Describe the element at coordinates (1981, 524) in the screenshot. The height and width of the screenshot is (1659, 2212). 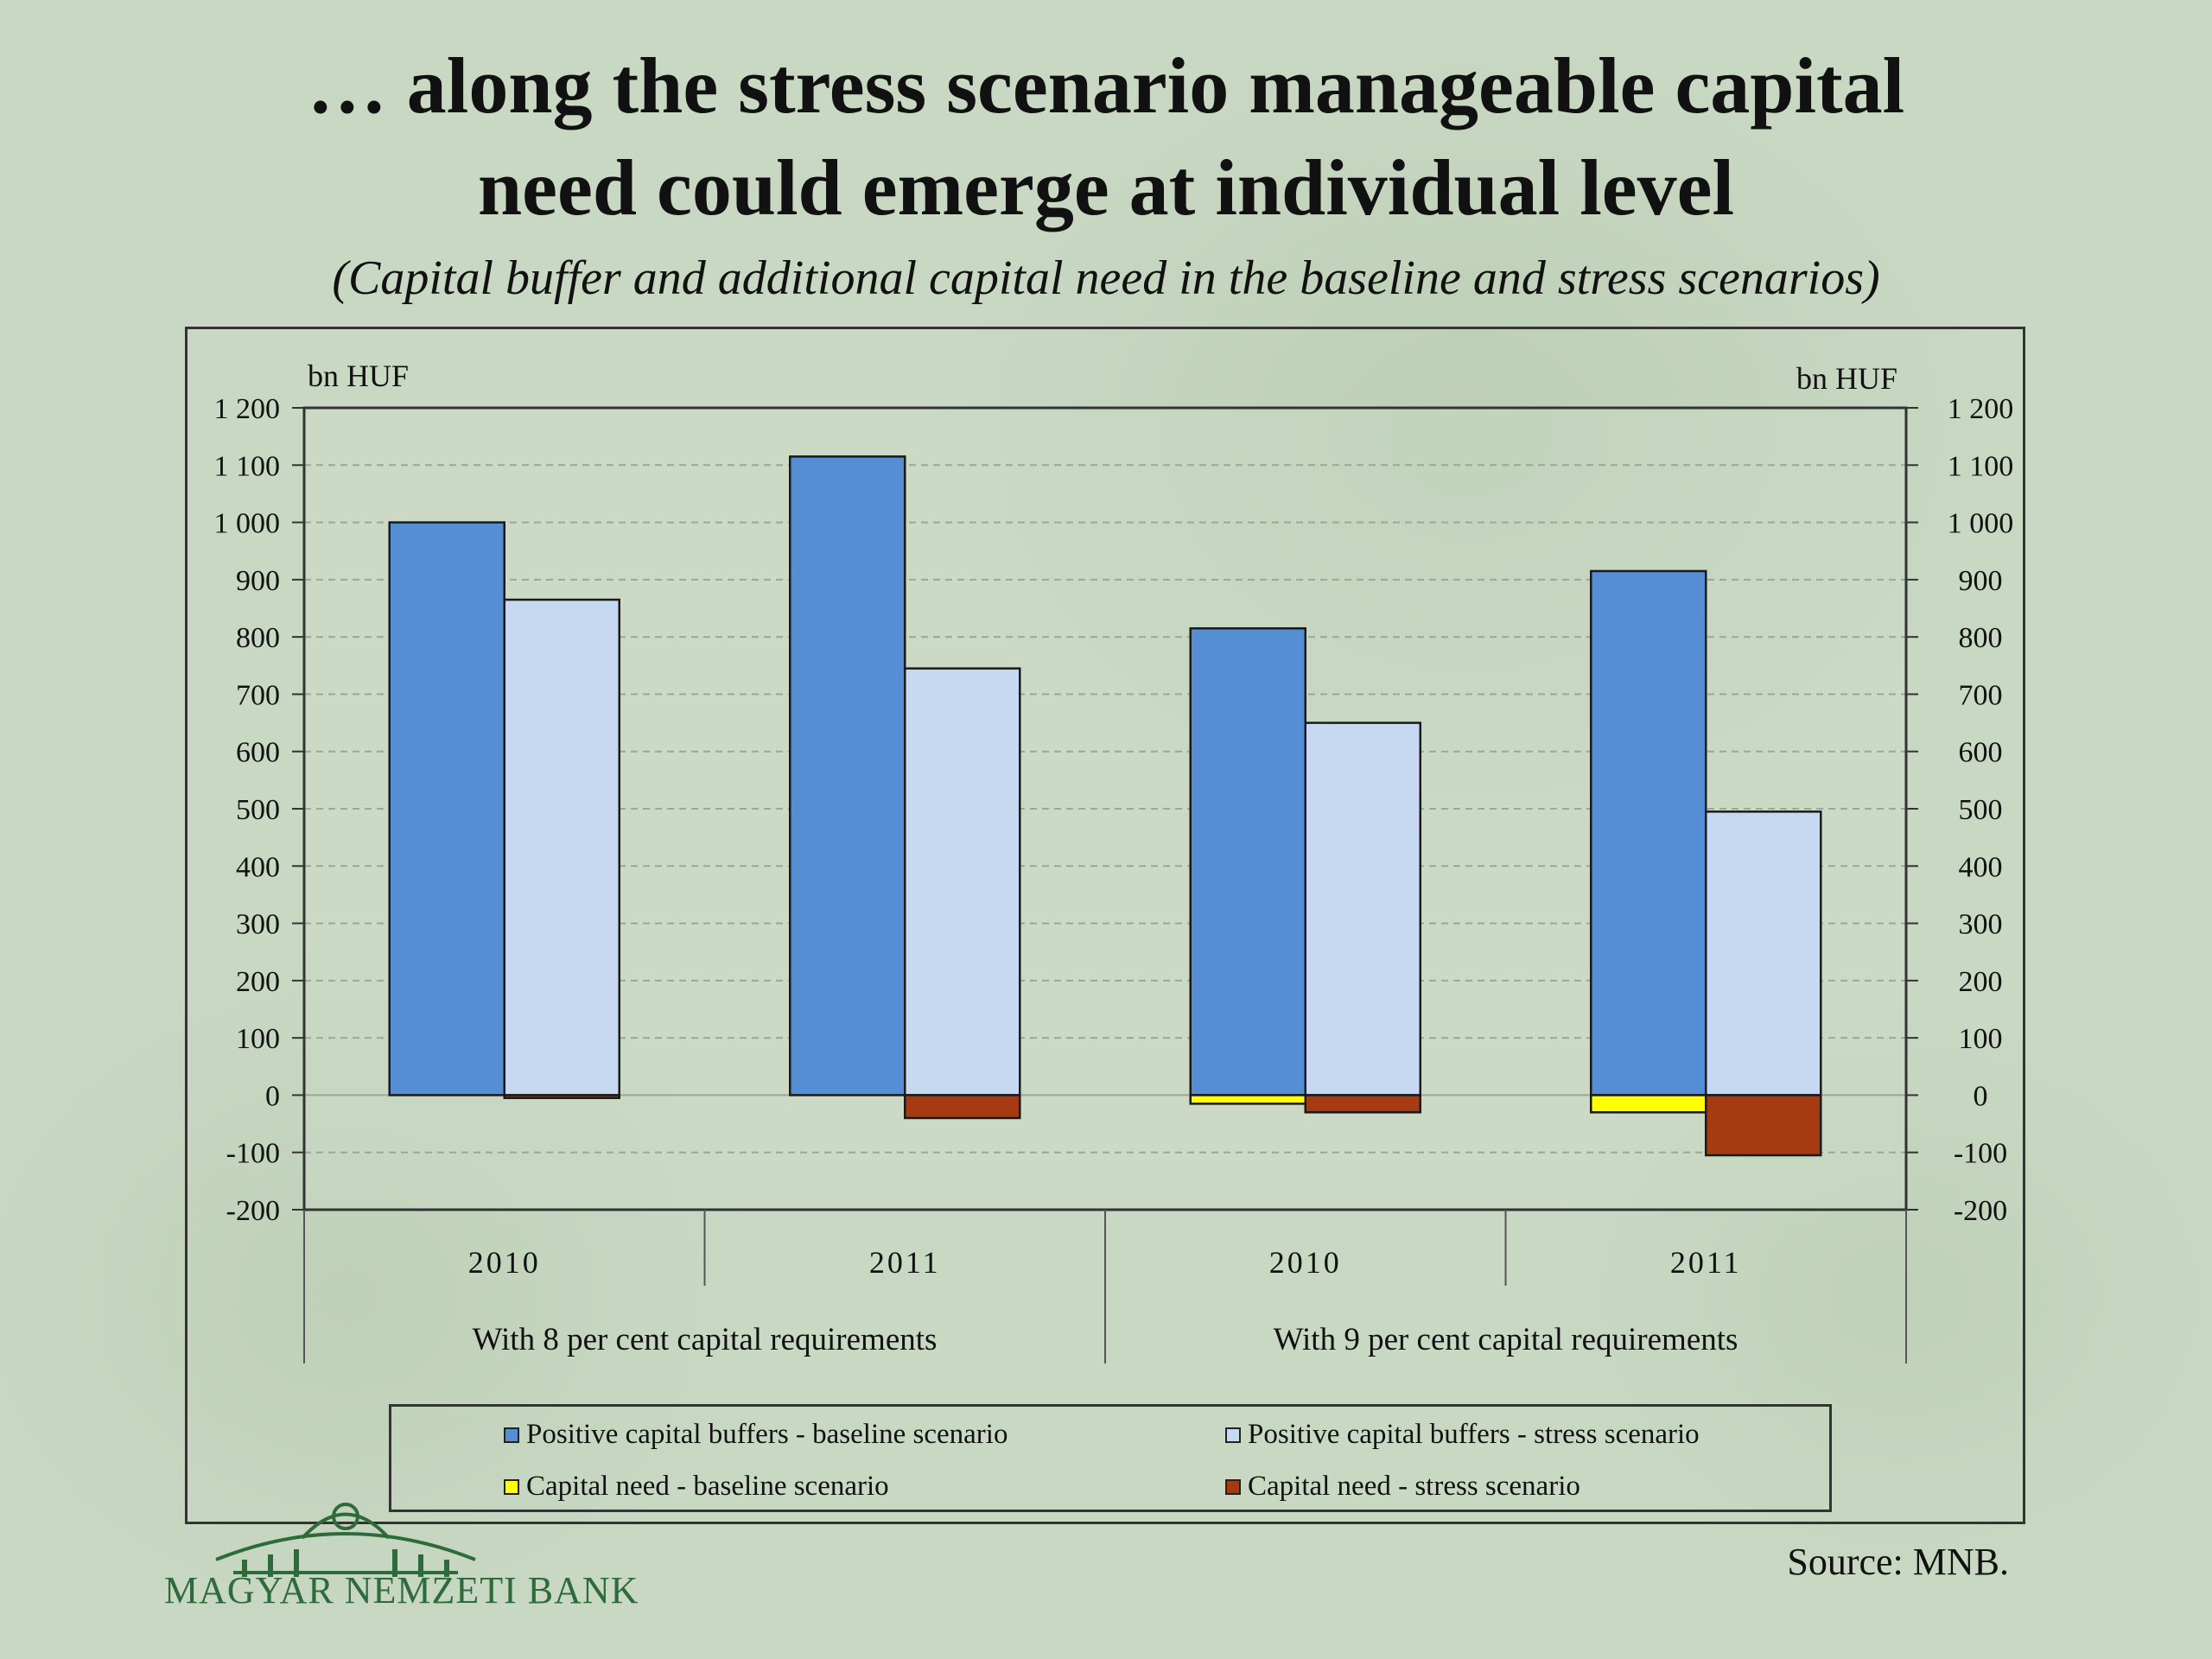
I see `y-tick-label-right: 1 000` at that location.